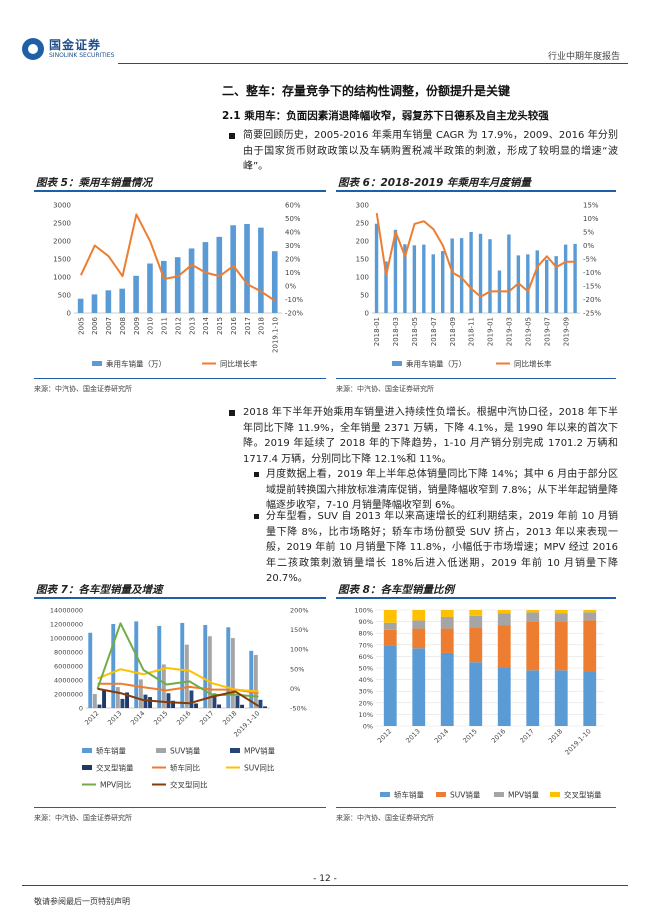  I want to click on y-left-tick-label: 3000, so click(62, 206).